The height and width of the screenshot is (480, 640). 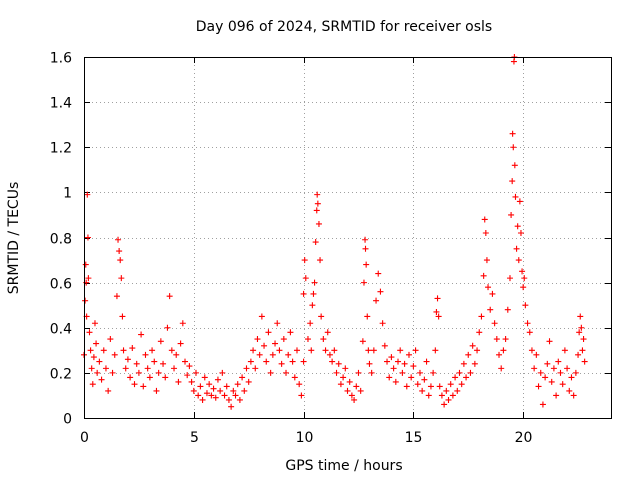 What do you see at coordinates (67, 194) in the screenshot?
I see `y-tick-label: 1` at bounding box center [67, 194].